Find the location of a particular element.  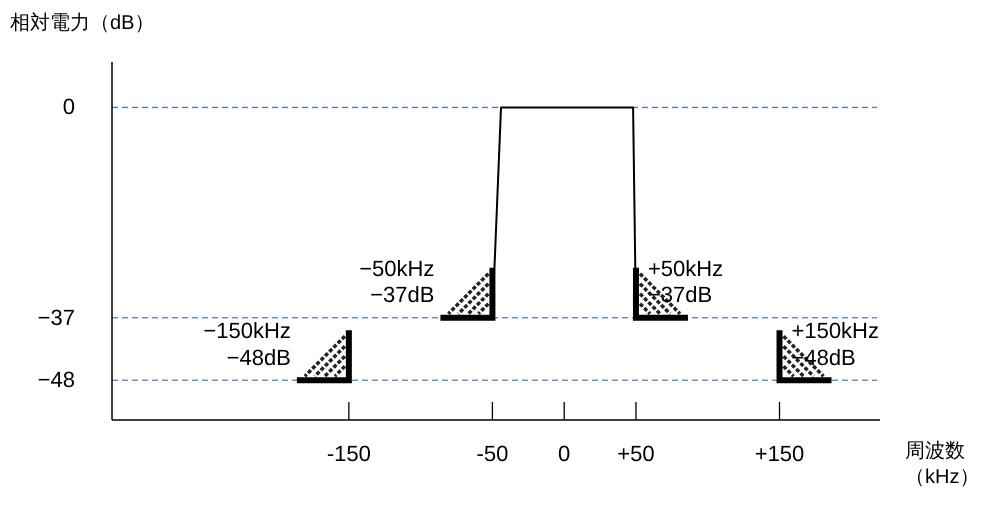

x-tick-label: -150 is located at coordinates (348, 454).